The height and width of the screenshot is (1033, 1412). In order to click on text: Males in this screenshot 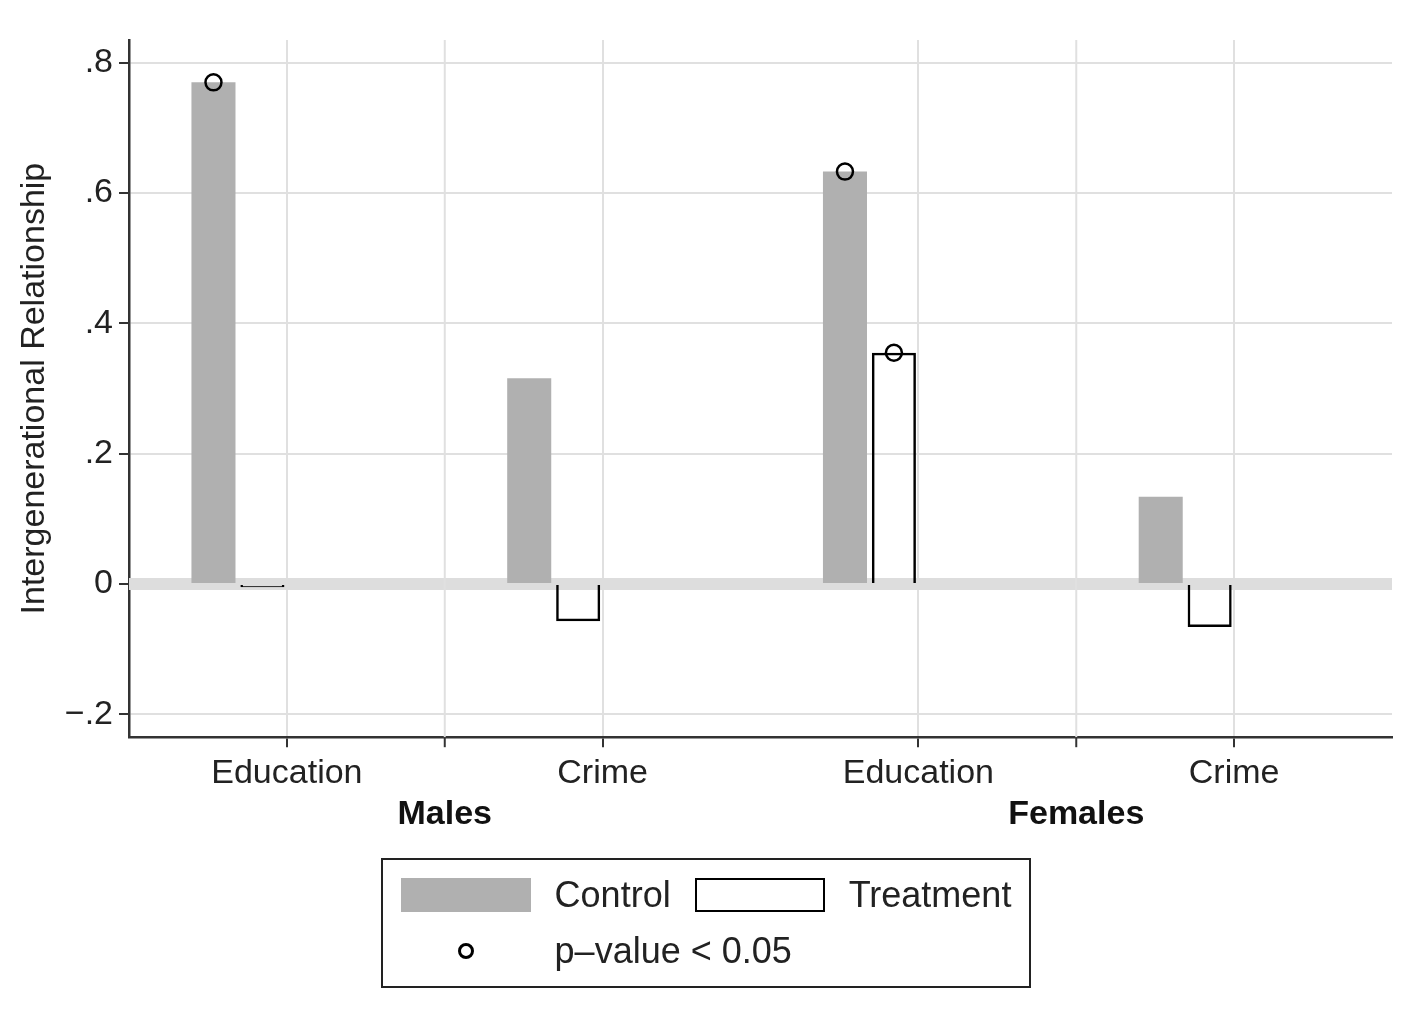, I will do `click(445, 811)`.